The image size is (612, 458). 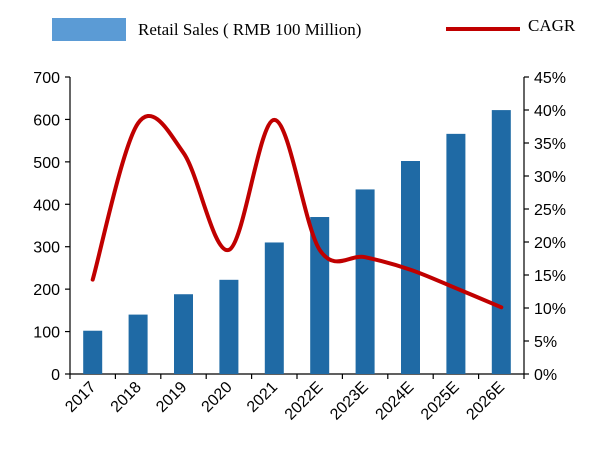 I want to click on legend: Retail Sales ( RMB 100 Million) CAGR, so click(x=314, y=28).